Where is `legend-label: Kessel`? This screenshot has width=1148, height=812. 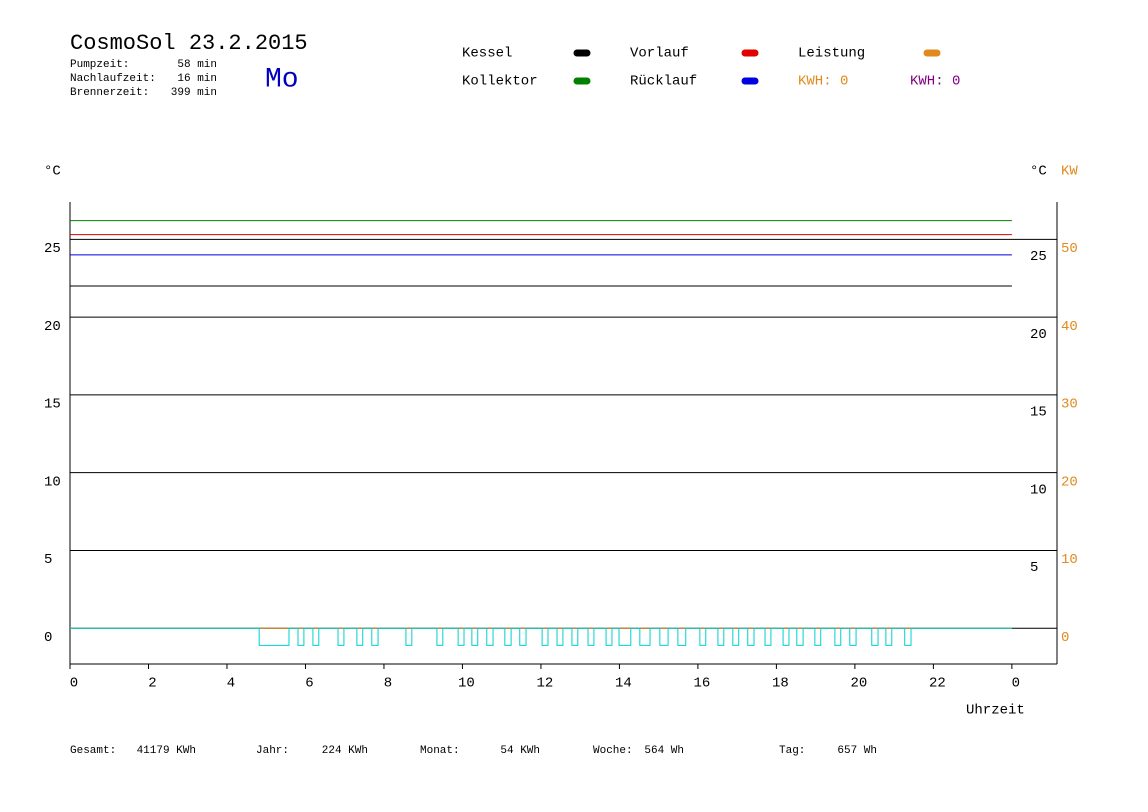 legend-label: Kessel is located at coordinates (487, 54).